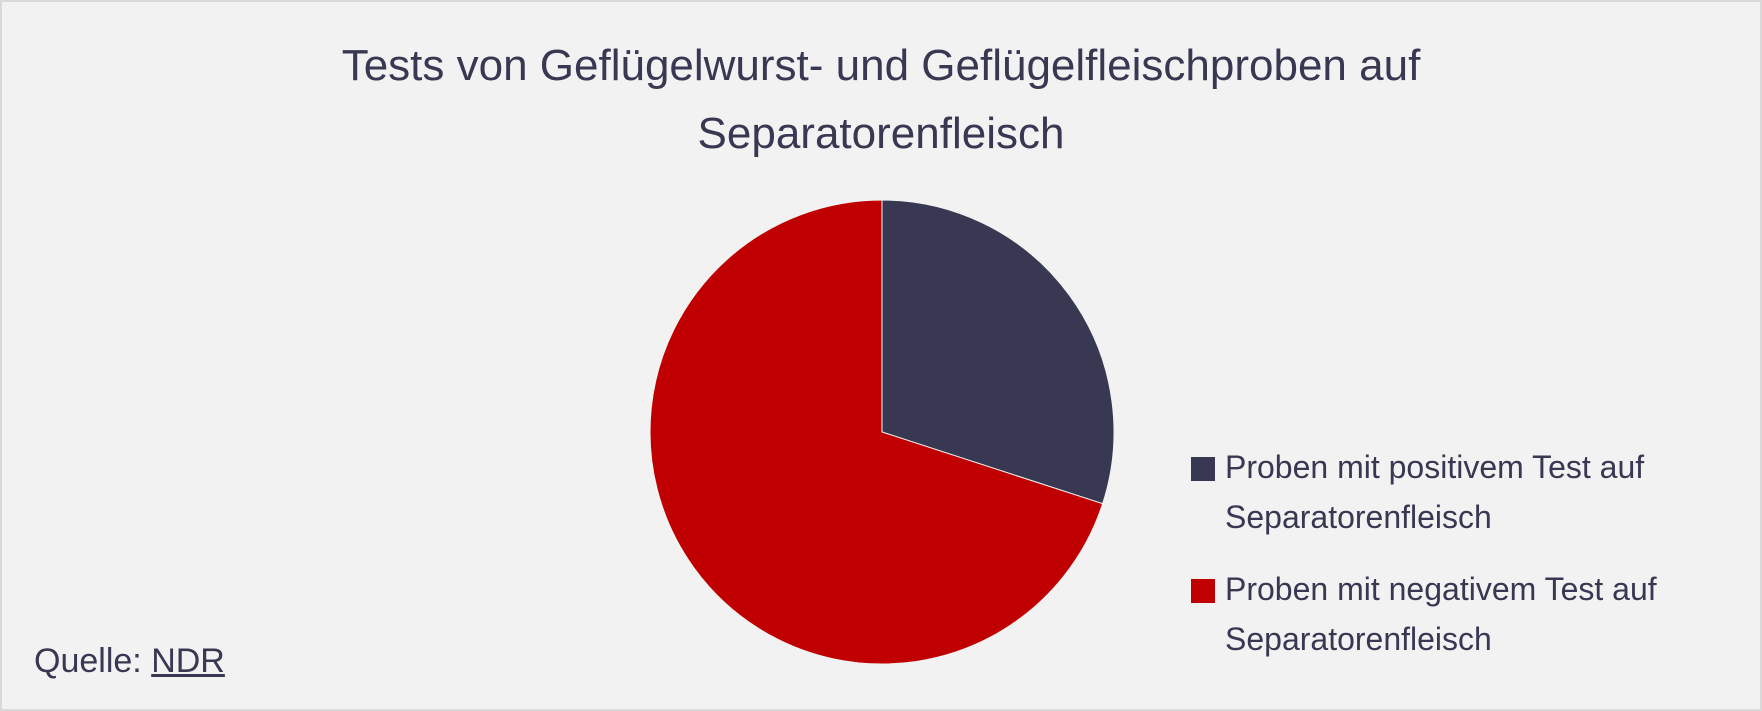  Describe the element at coordinates (88, 661) in the screenshot. I see `source-label: Quelle:` at that location.